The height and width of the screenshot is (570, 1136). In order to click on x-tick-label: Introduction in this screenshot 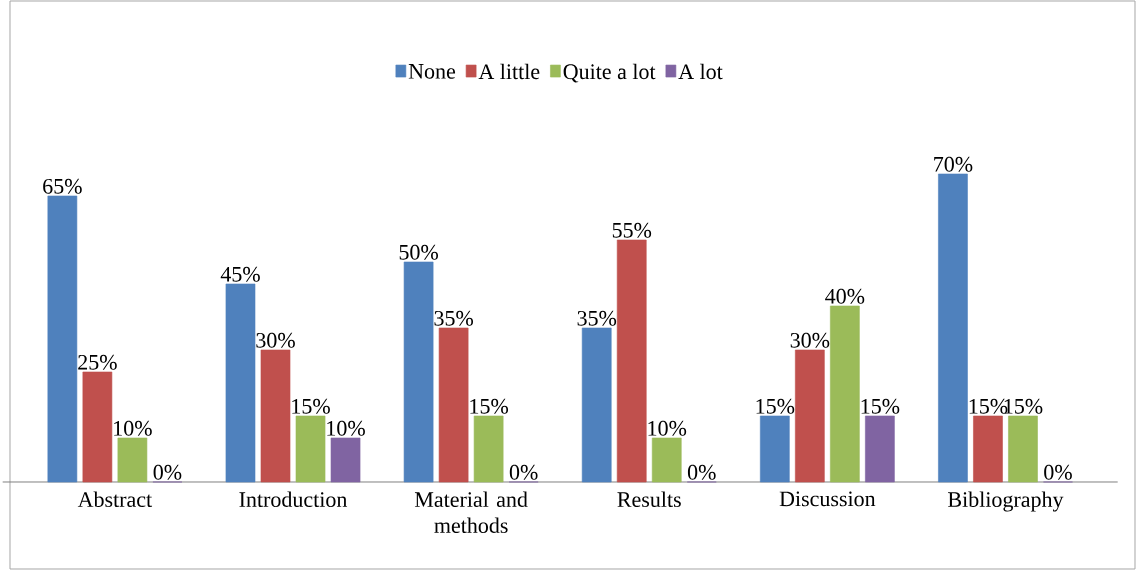, I will do `click(293, 499)`.